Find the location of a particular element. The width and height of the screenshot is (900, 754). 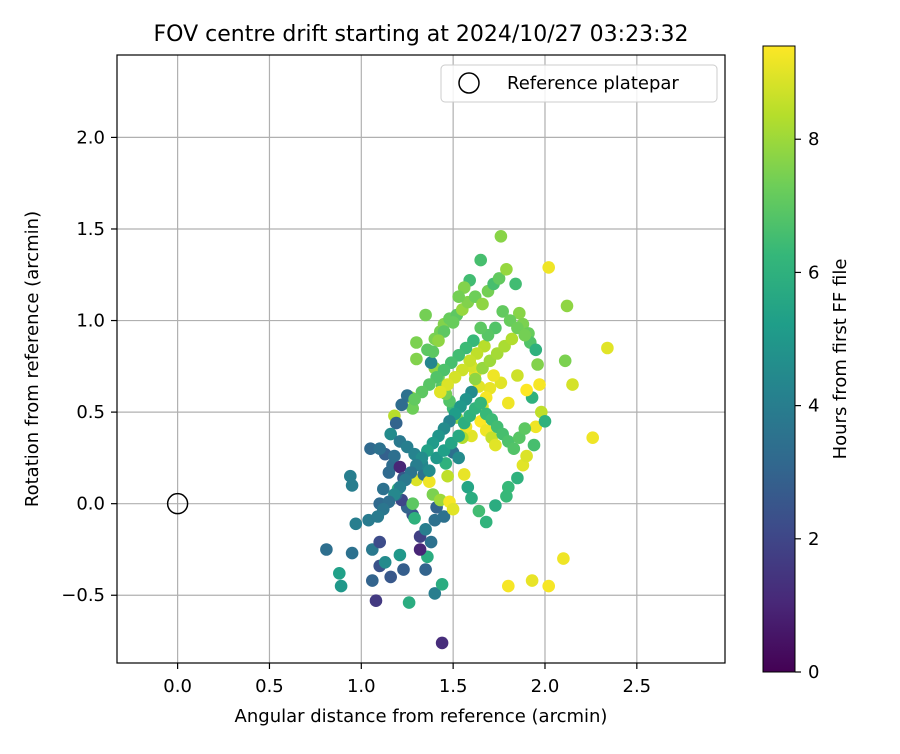

legend-reference-marker is located at coordinates (469, 83).